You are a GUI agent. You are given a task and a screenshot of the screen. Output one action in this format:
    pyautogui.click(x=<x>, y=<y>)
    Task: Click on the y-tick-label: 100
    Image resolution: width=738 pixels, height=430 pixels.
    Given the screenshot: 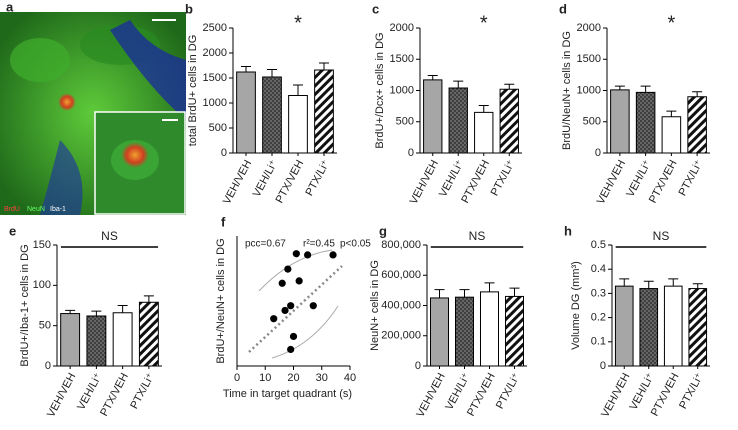 What is the action you would take?
    pyautogui.click(x=42, y=285)
    